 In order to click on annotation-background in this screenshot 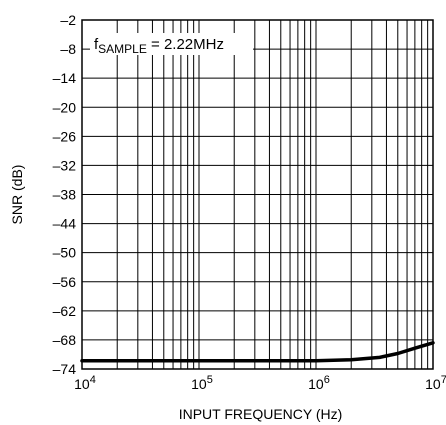, I will do `click(171, 44)`.